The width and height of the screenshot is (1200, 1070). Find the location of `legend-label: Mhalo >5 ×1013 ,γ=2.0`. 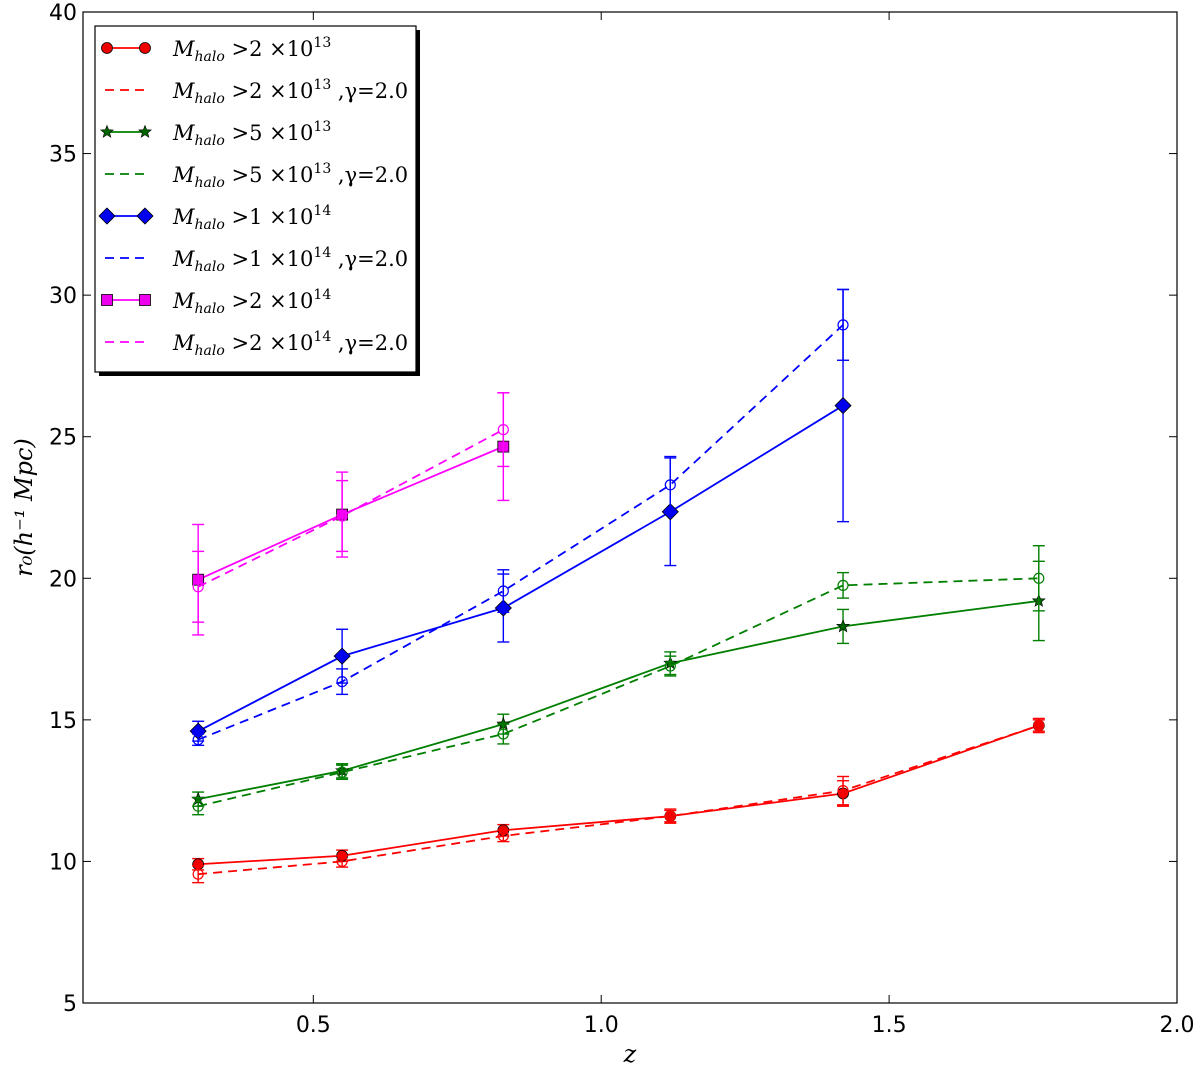

legend-label: Mhalo >5 ×1013 ,γ=2.0 is located at coordinates (290, 176).